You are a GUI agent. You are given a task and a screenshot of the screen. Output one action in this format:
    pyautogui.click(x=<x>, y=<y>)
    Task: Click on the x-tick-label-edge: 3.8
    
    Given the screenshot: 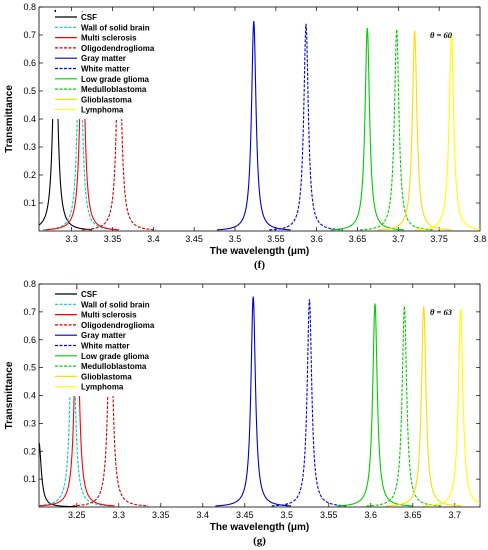 What is the action you would take?
    pyautogui.click(x=480, y=239)
    